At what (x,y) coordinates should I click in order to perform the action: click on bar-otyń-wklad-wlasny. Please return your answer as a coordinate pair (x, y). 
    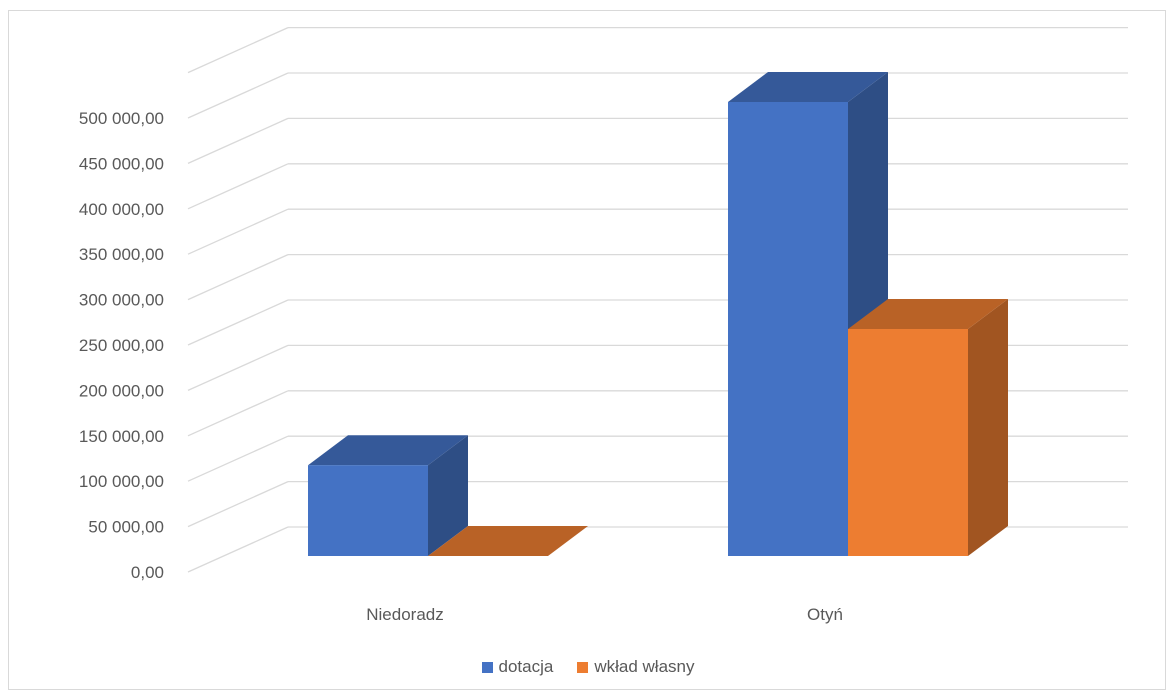
    Looking at the image, I should click on (928, 427).